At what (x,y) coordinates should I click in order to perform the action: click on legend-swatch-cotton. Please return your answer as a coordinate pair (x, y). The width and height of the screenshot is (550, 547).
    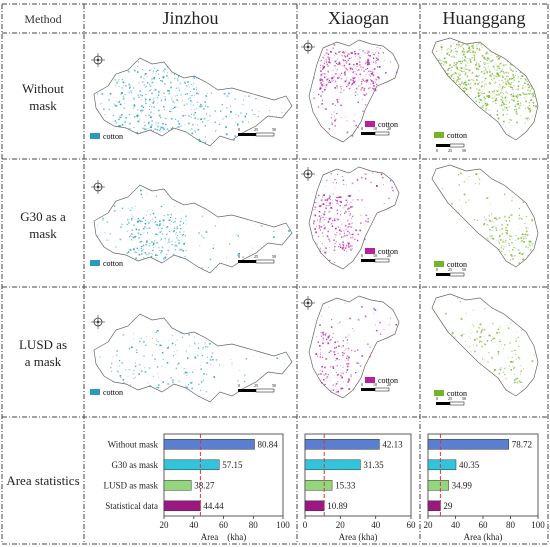
    Looking at the image, I should click on (95, 136).